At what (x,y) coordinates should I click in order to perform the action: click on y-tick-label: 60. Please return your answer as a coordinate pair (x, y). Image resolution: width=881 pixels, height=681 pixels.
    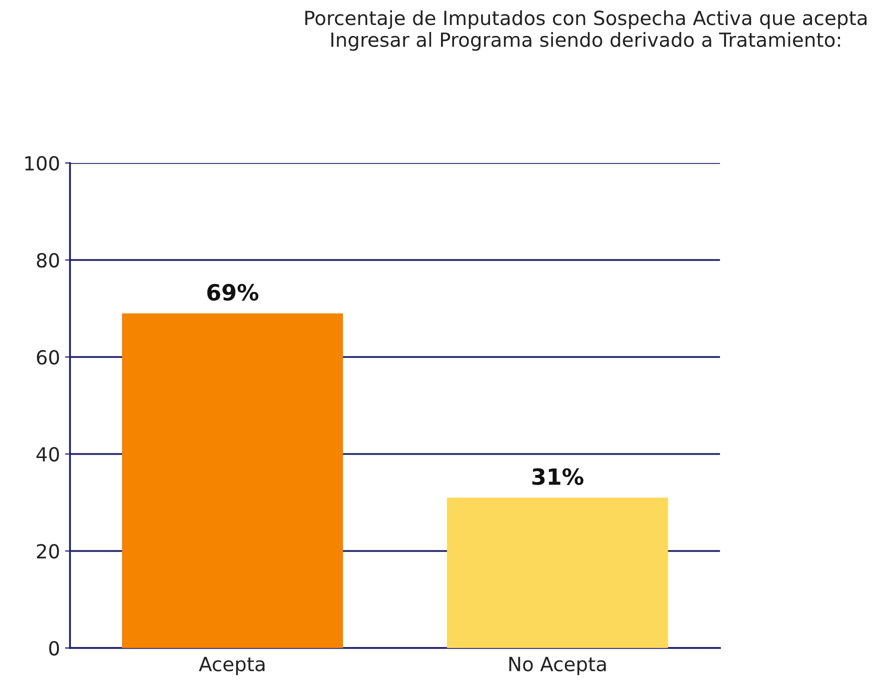
    Looking at the image, I should click on (47, 357).